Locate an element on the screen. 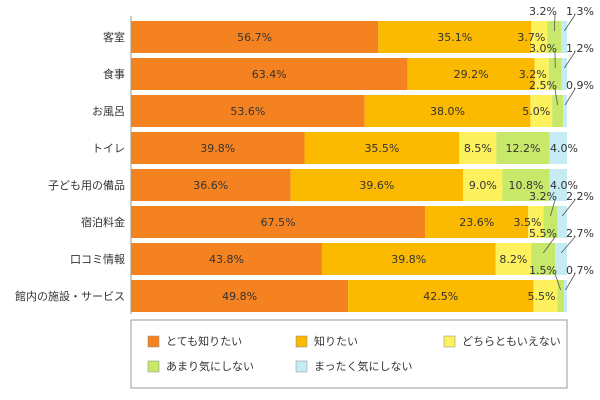 The width and height of the screenshot is (600, 400). data-label-7-3: 1.5% is located at coordinates (543, 270).